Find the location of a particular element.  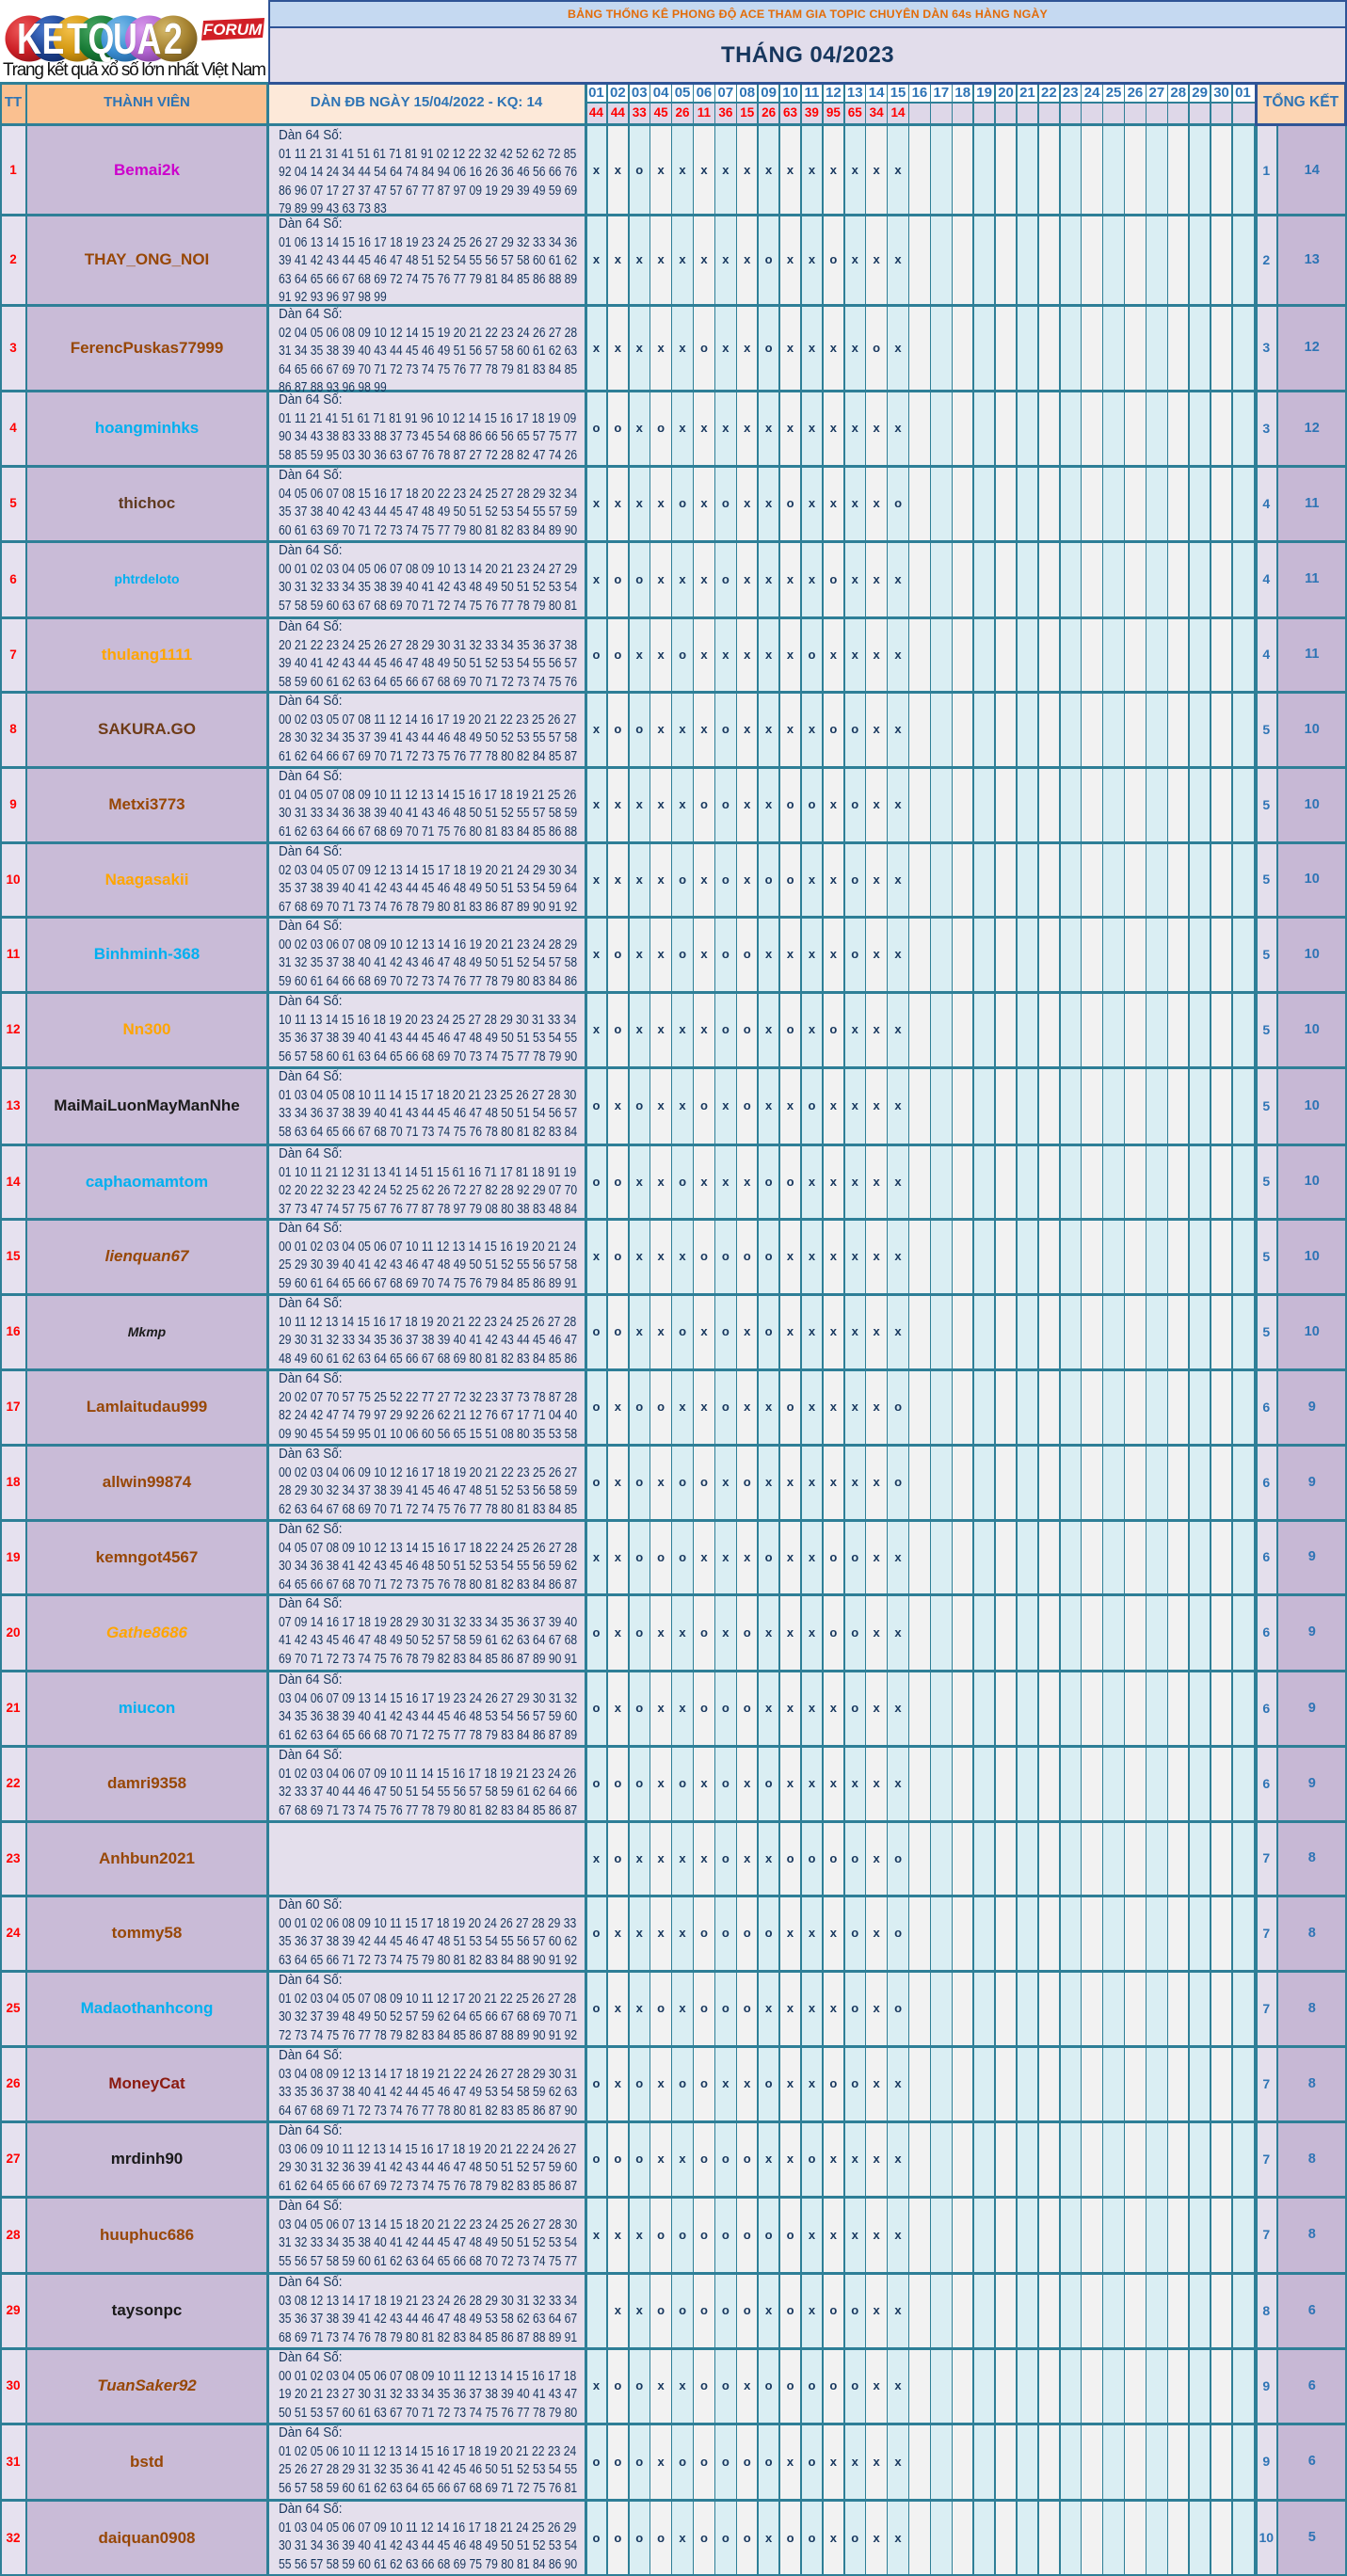

svg-text: FORUM is located at coordinates (233, 30).